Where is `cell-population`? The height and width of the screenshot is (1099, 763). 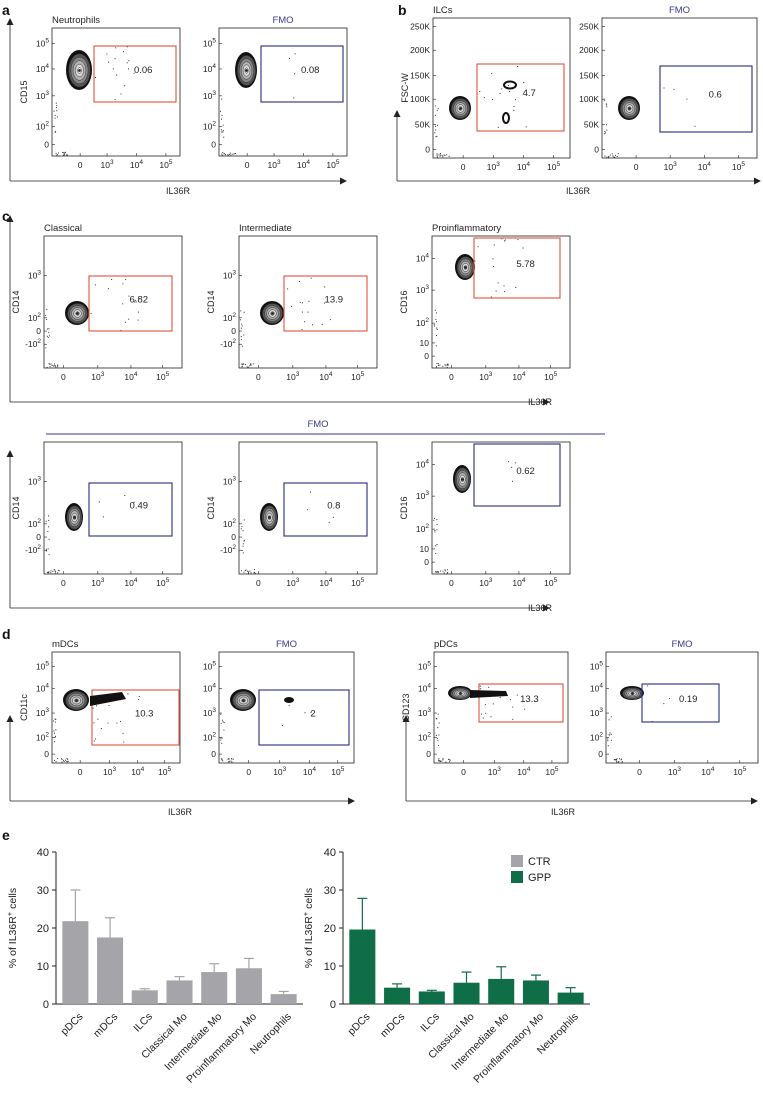
cell-population is located at coordinates (272, 313).